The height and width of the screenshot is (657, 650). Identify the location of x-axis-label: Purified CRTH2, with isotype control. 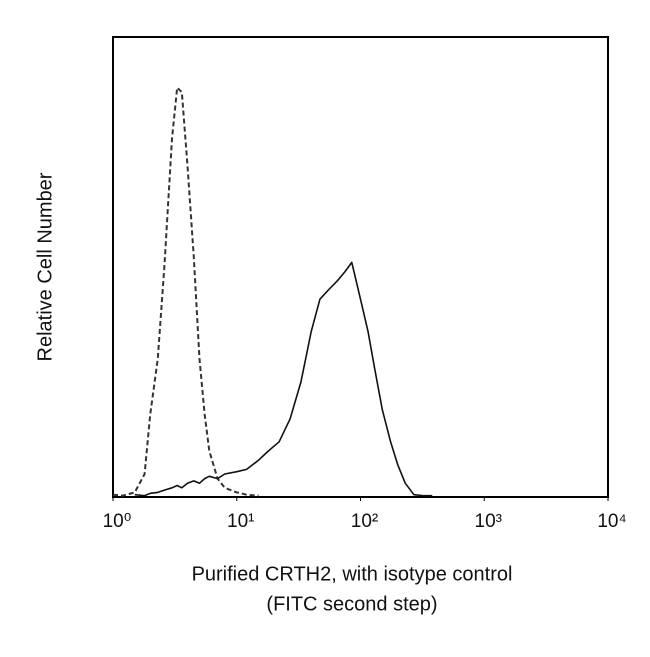
(352, 574).